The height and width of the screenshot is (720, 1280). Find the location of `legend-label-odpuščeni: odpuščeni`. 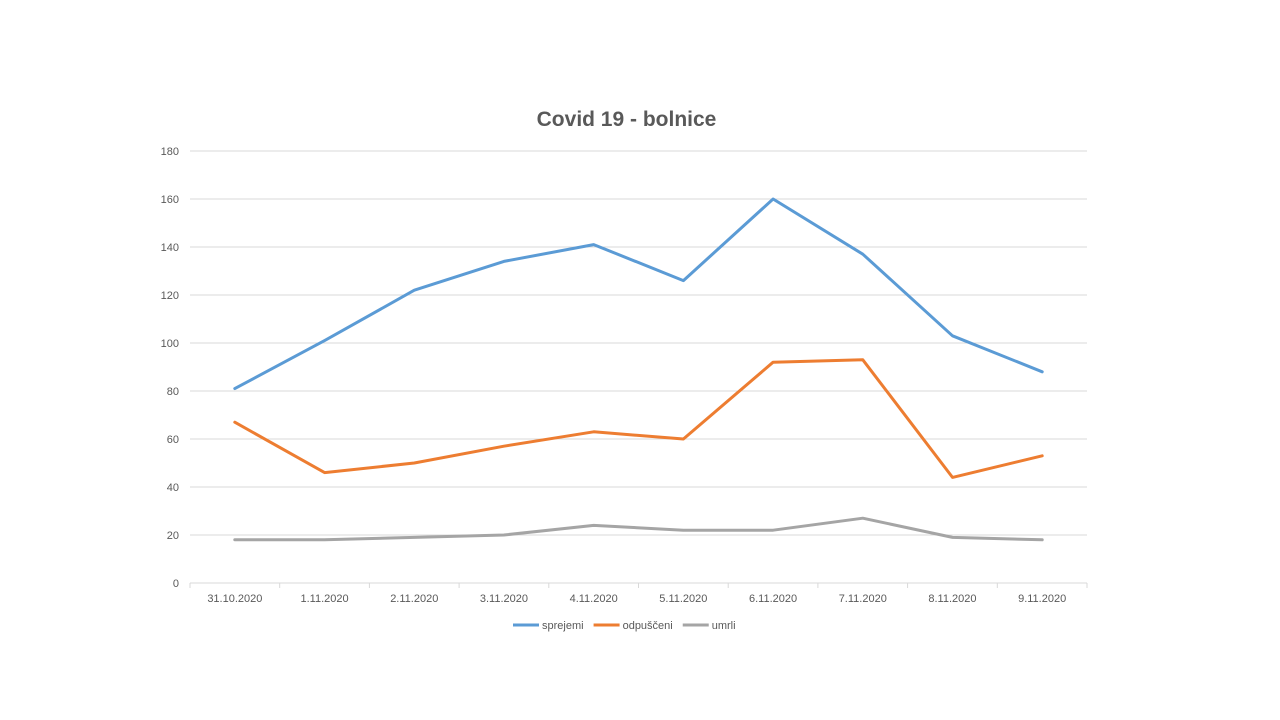

legend-label-odpuščeni: odpuščeni is located at coordinates (648, 626).